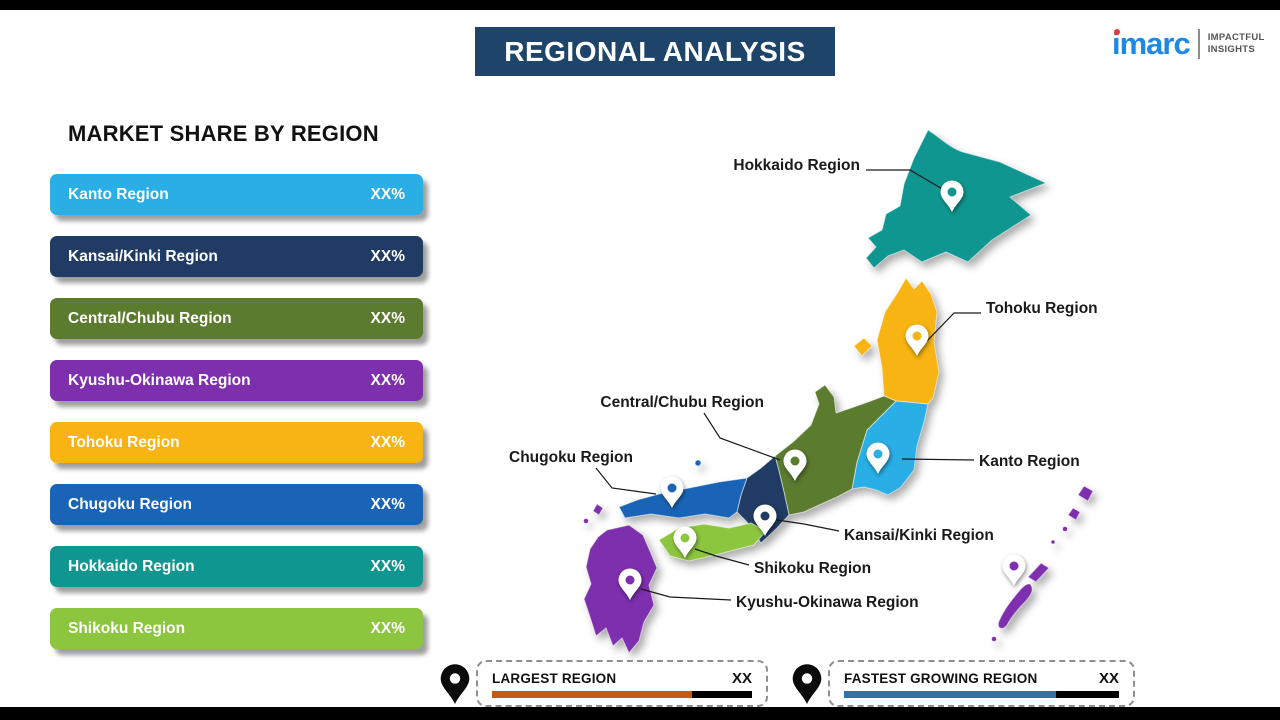  I want to click on region-chugoku-shape, so click(683, 498).